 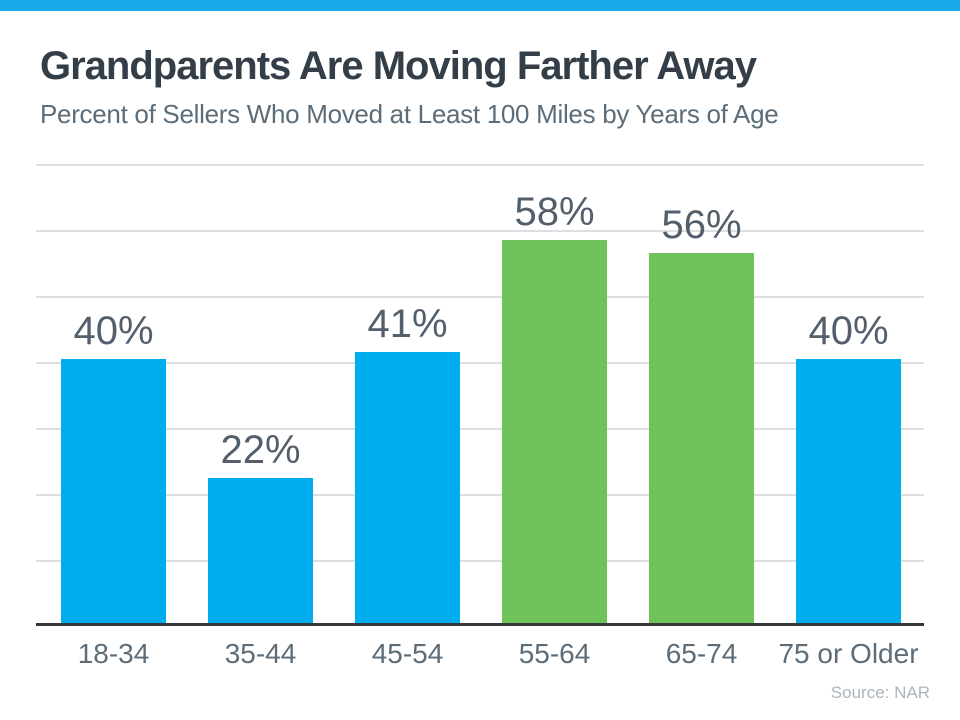 I want to click on x-axis-label-18-34: 18-34, so click(x=113, y=653).